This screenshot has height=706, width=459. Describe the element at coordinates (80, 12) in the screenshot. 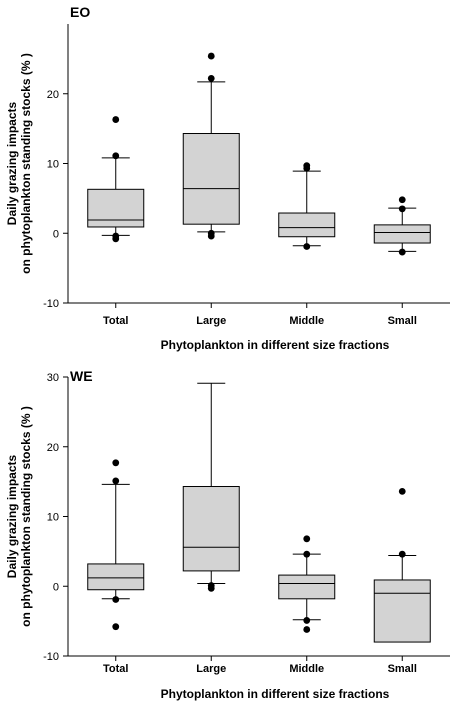

I see `panel-title: EO` at that location.